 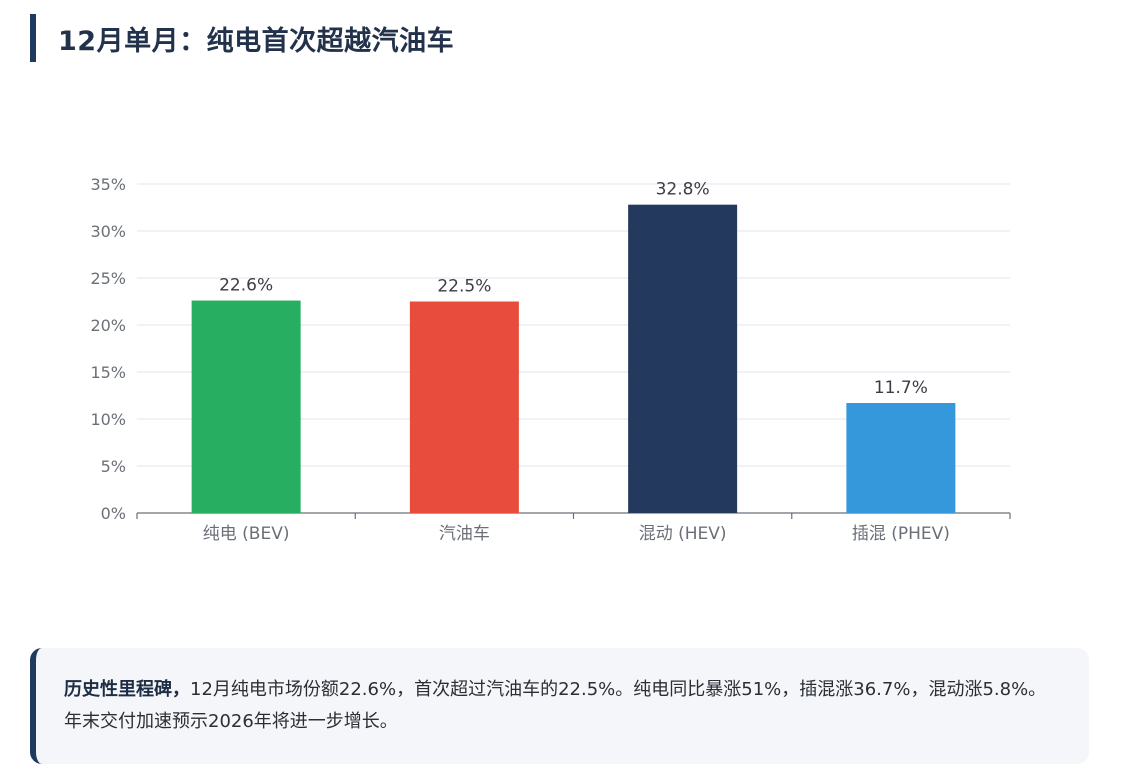 I want to click on x-tick-label: 纯电 (BEV), so click(x=246, y=534).